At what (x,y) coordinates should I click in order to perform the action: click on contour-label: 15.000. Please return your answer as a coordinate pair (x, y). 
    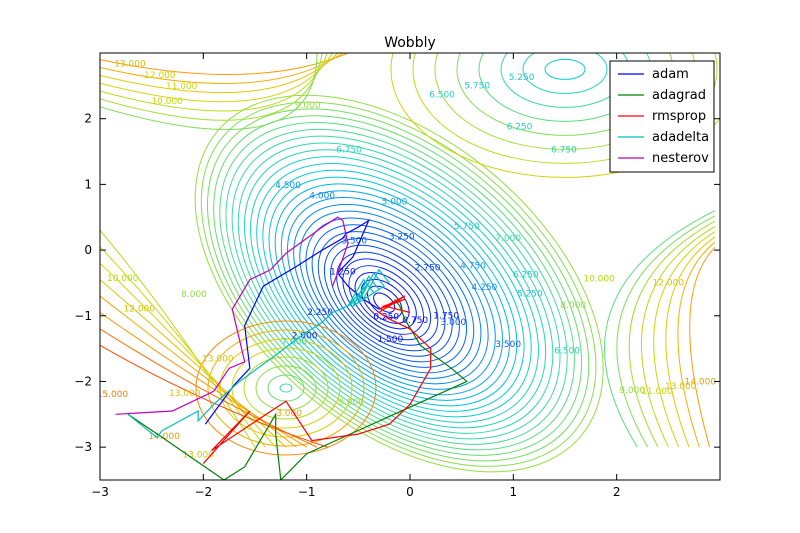
    Looking at the image, I should click on (113, 395).